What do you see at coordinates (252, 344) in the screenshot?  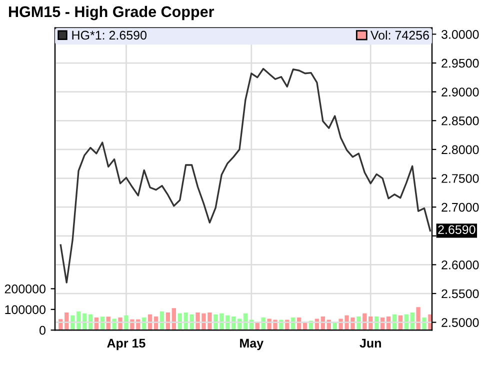 I see `x-tick-label: May` at bounding box center [252, 344].